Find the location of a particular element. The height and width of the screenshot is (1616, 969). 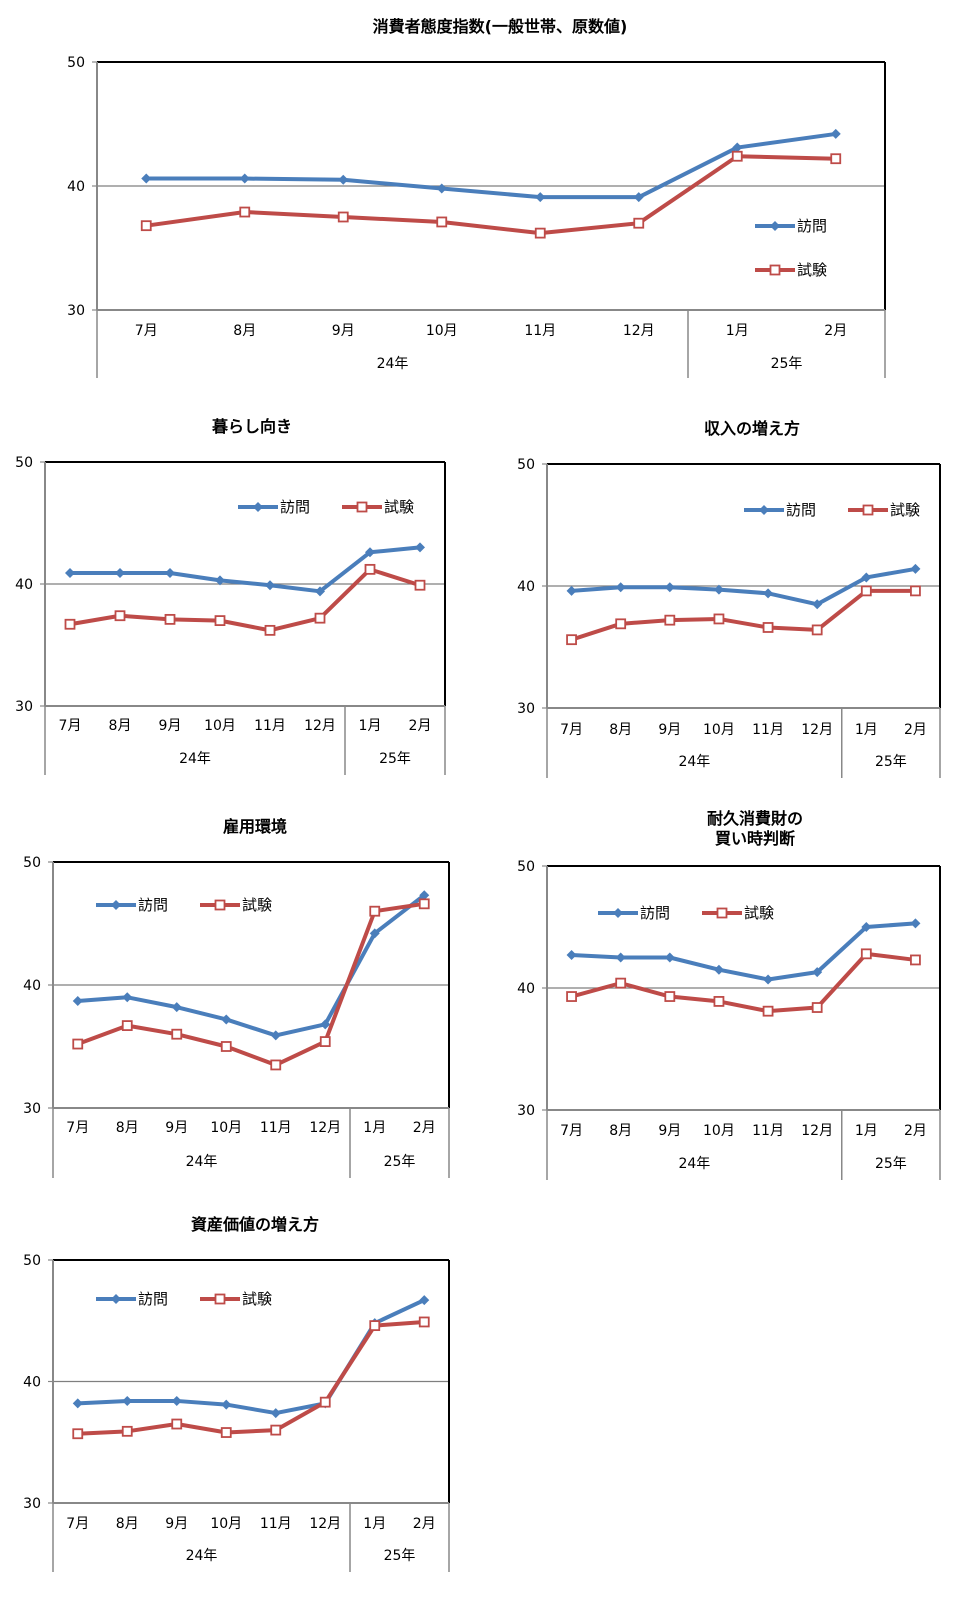

x-tick-label: 11月 is located at coordinates (276, 1128).